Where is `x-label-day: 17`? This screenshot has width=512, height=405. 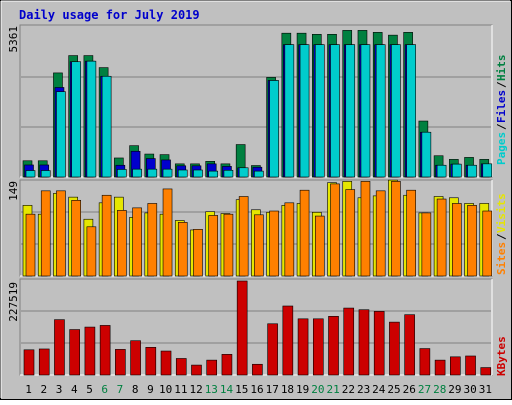 x-label-day: 17 is located at coordinates (272, 389).